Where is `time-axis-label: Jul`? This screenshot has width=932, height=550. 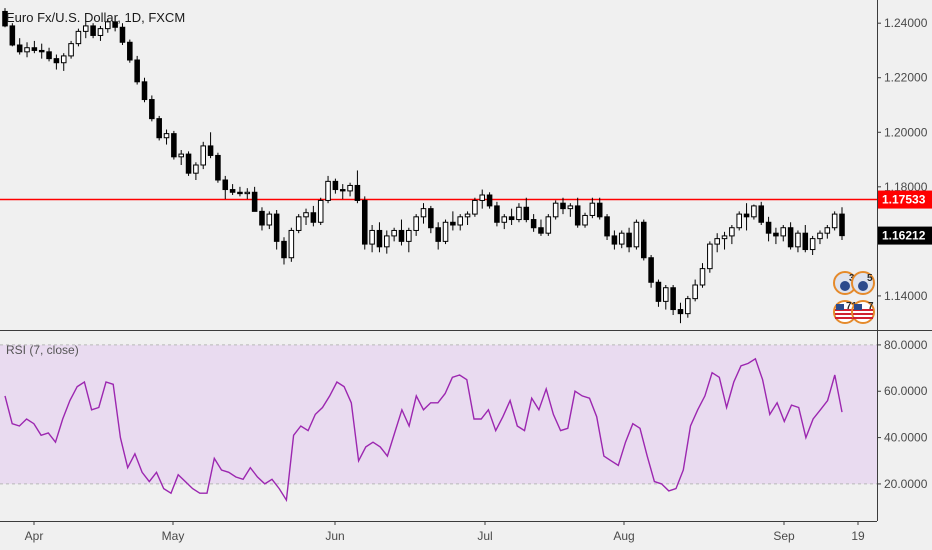 time-axis-label: Jul is located at coordinates (484, 536).